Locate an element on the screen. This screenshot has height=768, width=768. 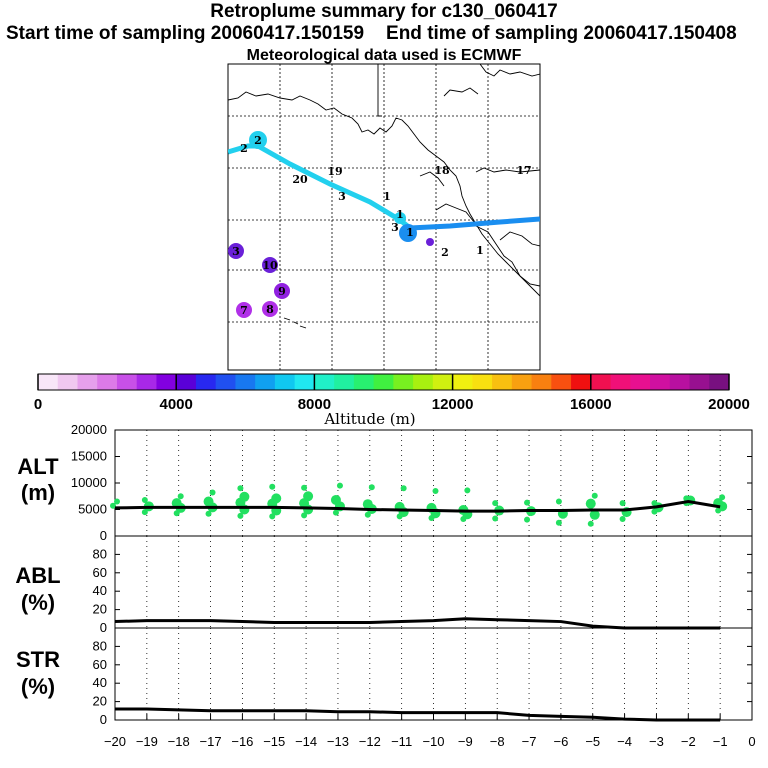
y-tick-label: 15000 is located at coordinates (89, 456).